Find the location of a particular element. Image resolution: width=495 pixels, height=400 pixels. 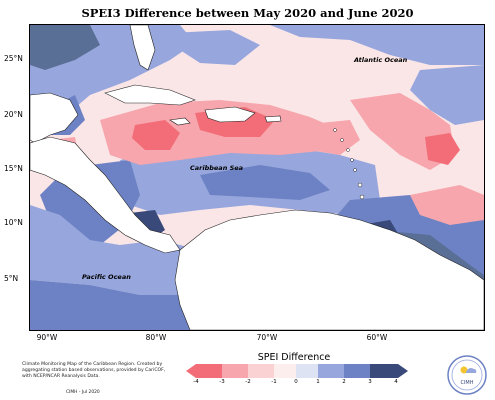

legend-tick: -3 is located at coordinates (222, 382).